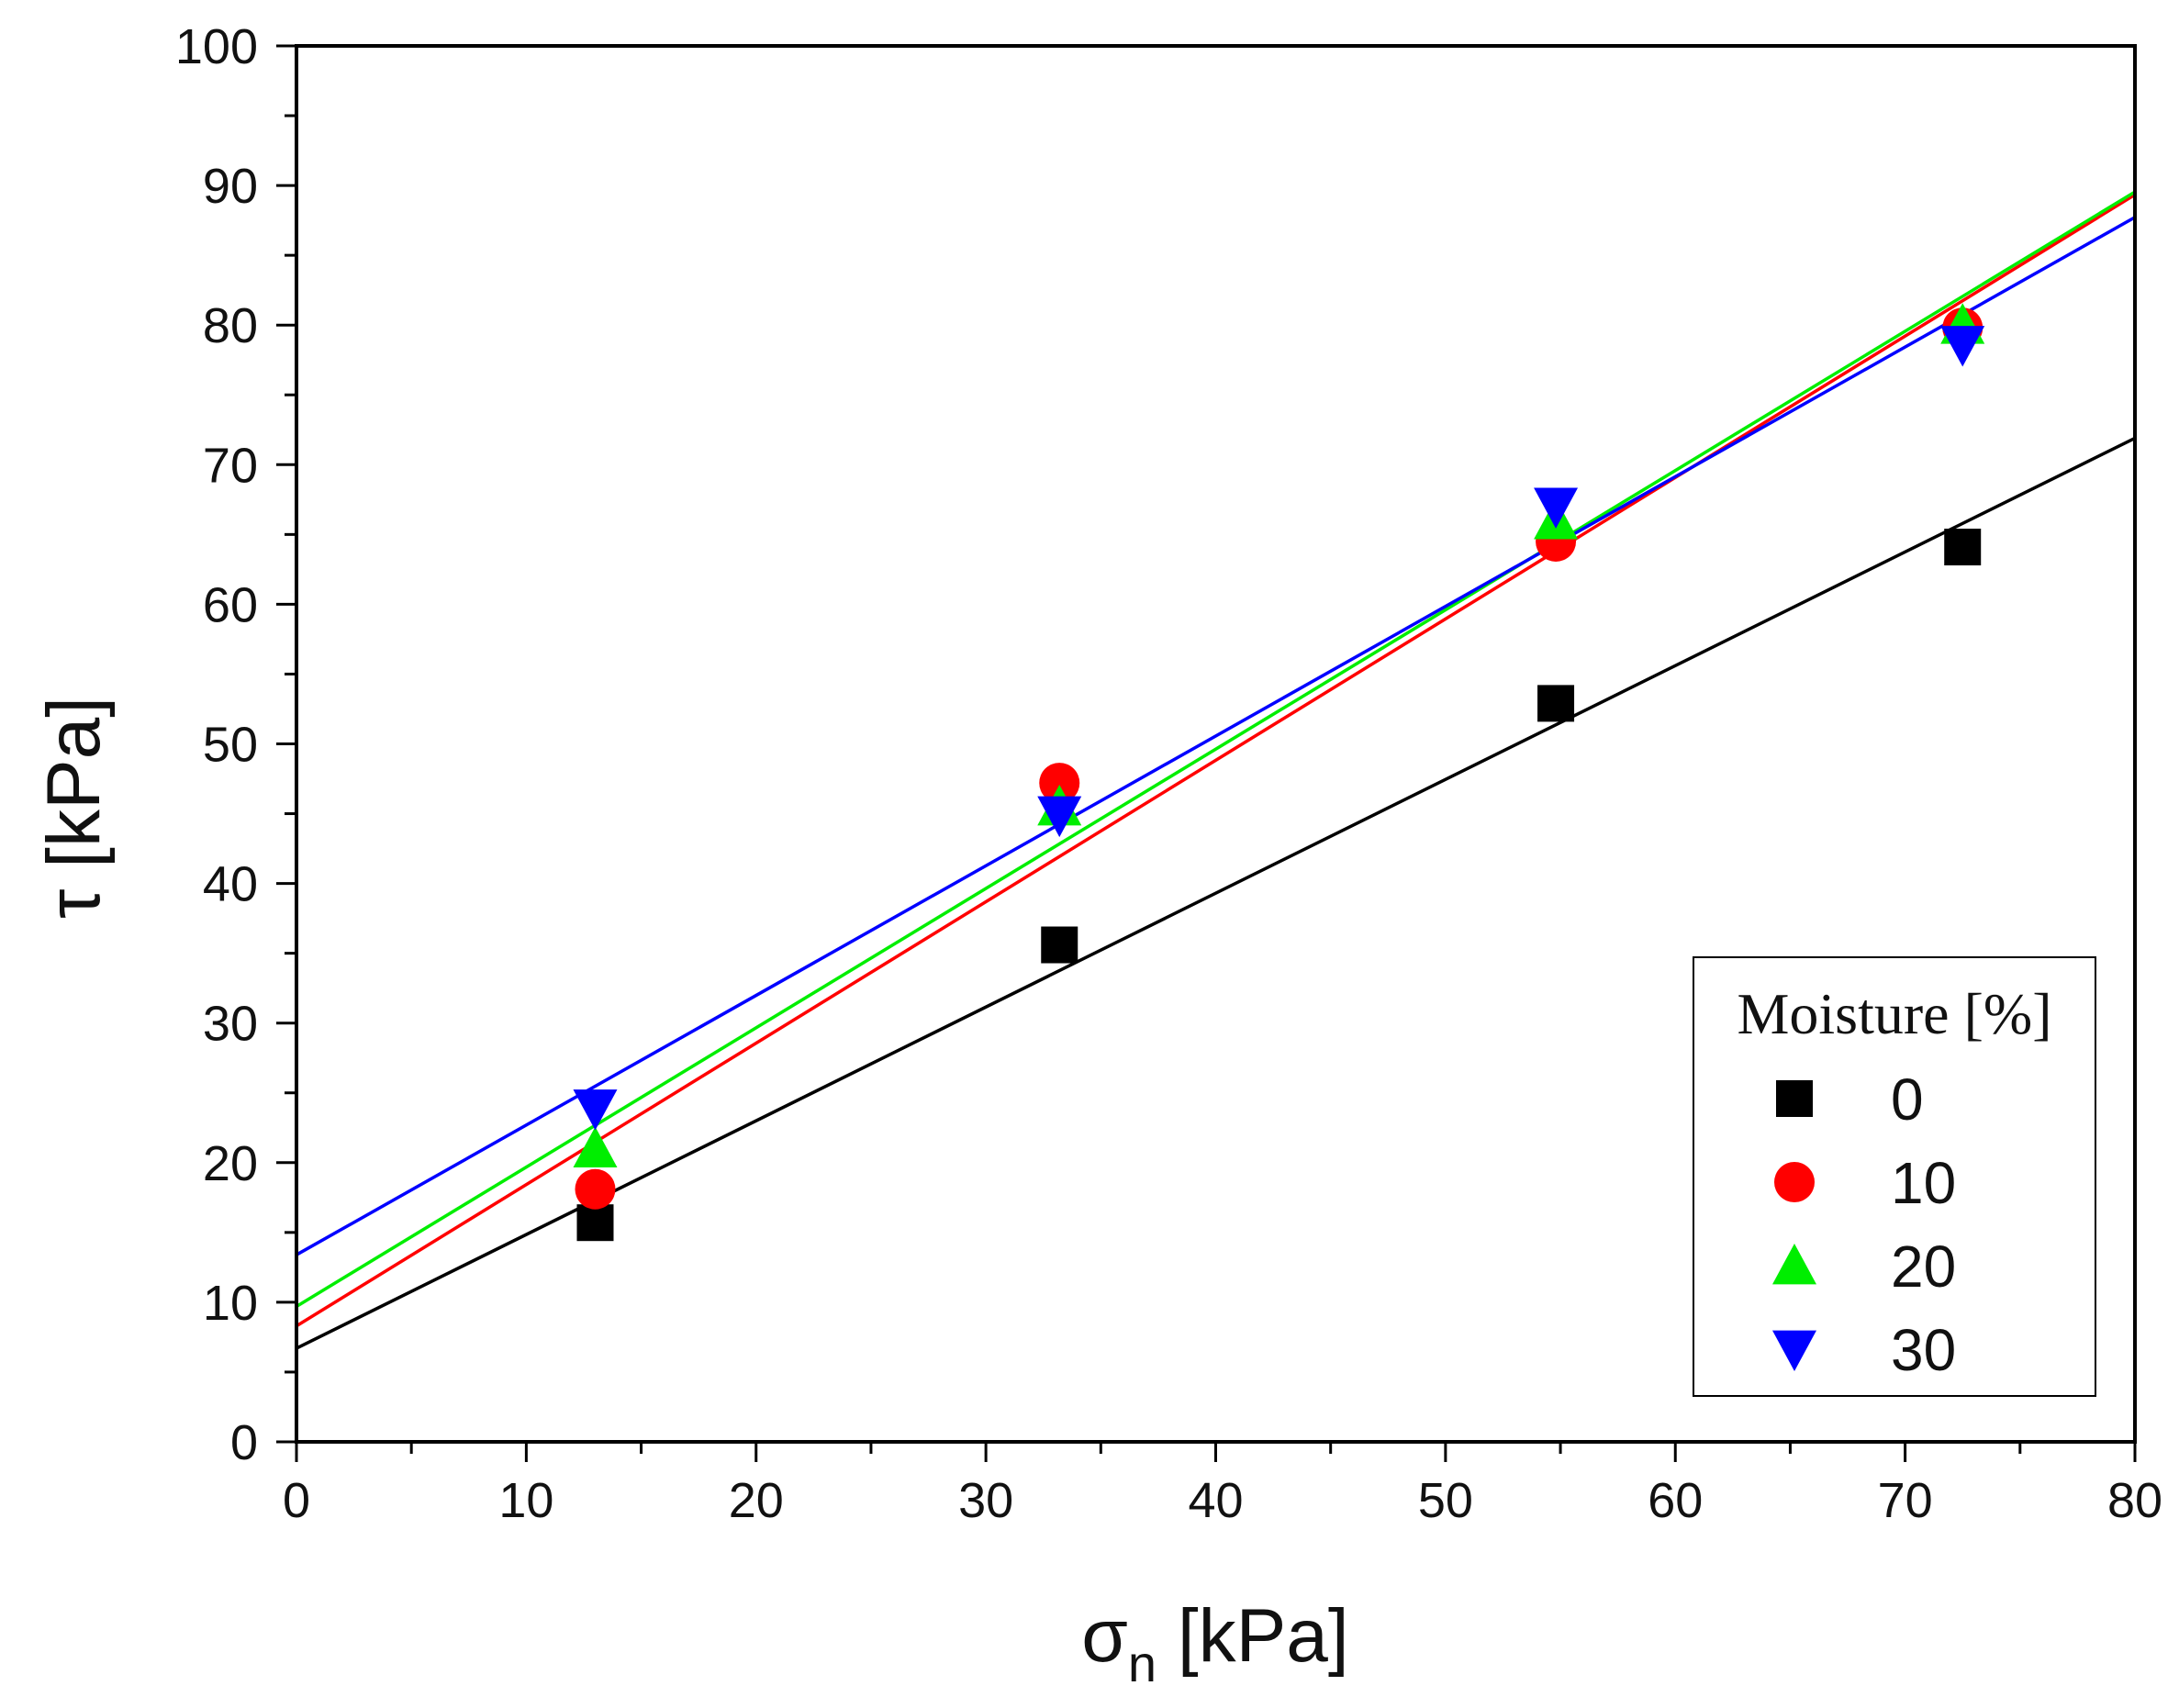 This screenshot has width=2179, height=1708. Describe the element at coordinates (756, 1500) in the screenshot. I see `x-tick-label: 20` at that location.